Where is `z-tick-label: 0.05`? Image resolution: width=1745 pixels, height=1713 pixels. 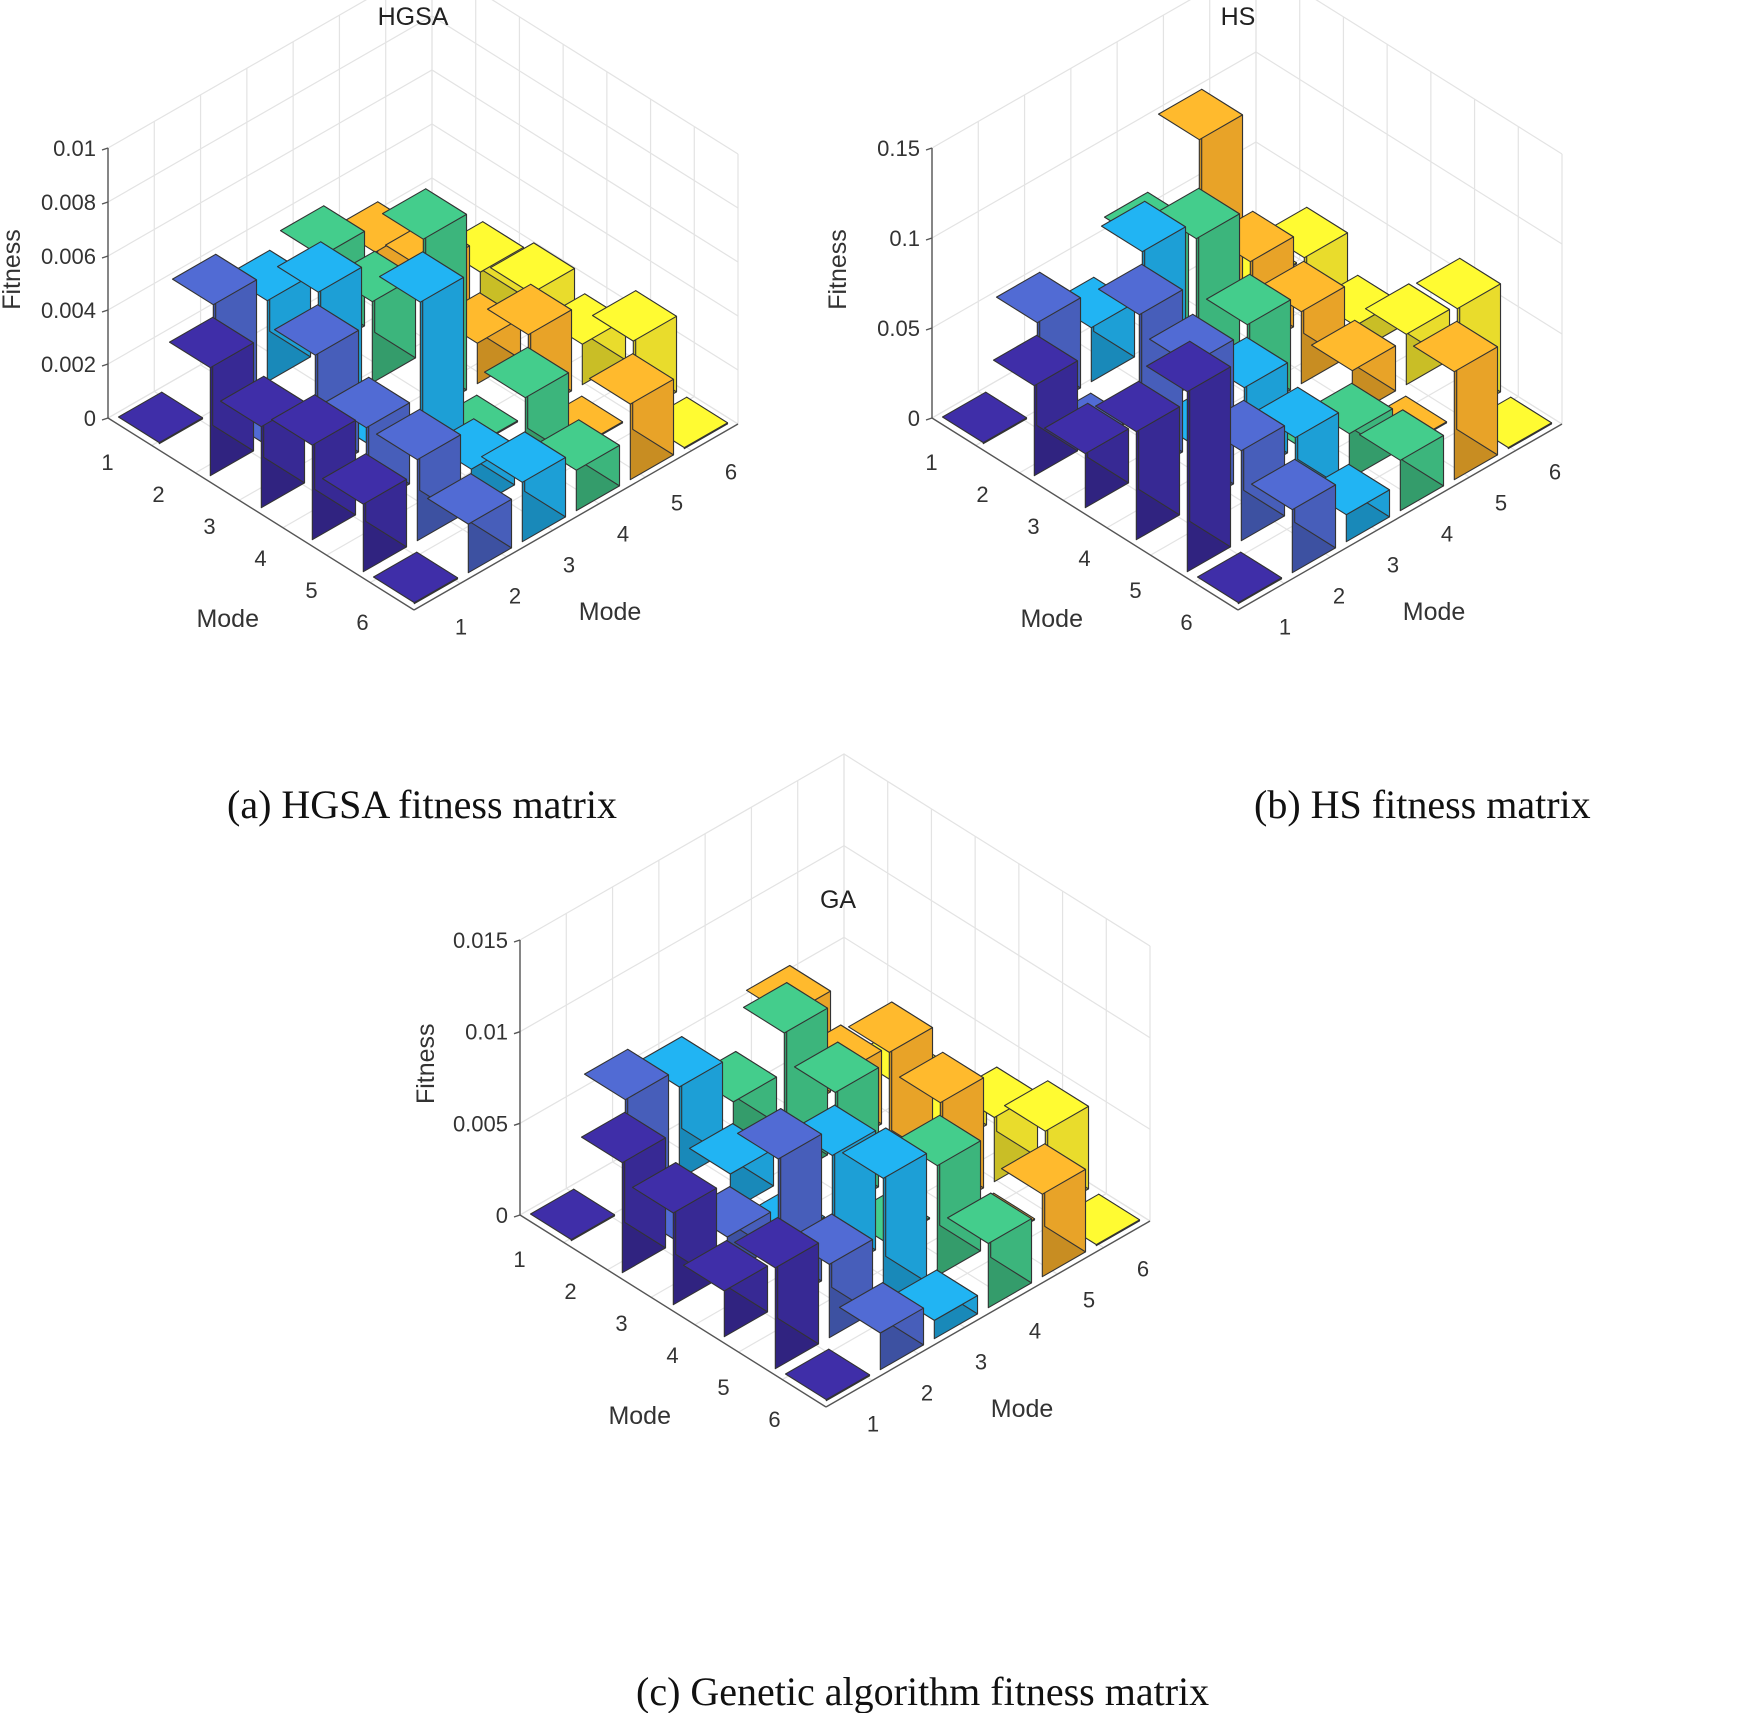 z-tick-label: 0.05 is located at coordinates (898, 328).